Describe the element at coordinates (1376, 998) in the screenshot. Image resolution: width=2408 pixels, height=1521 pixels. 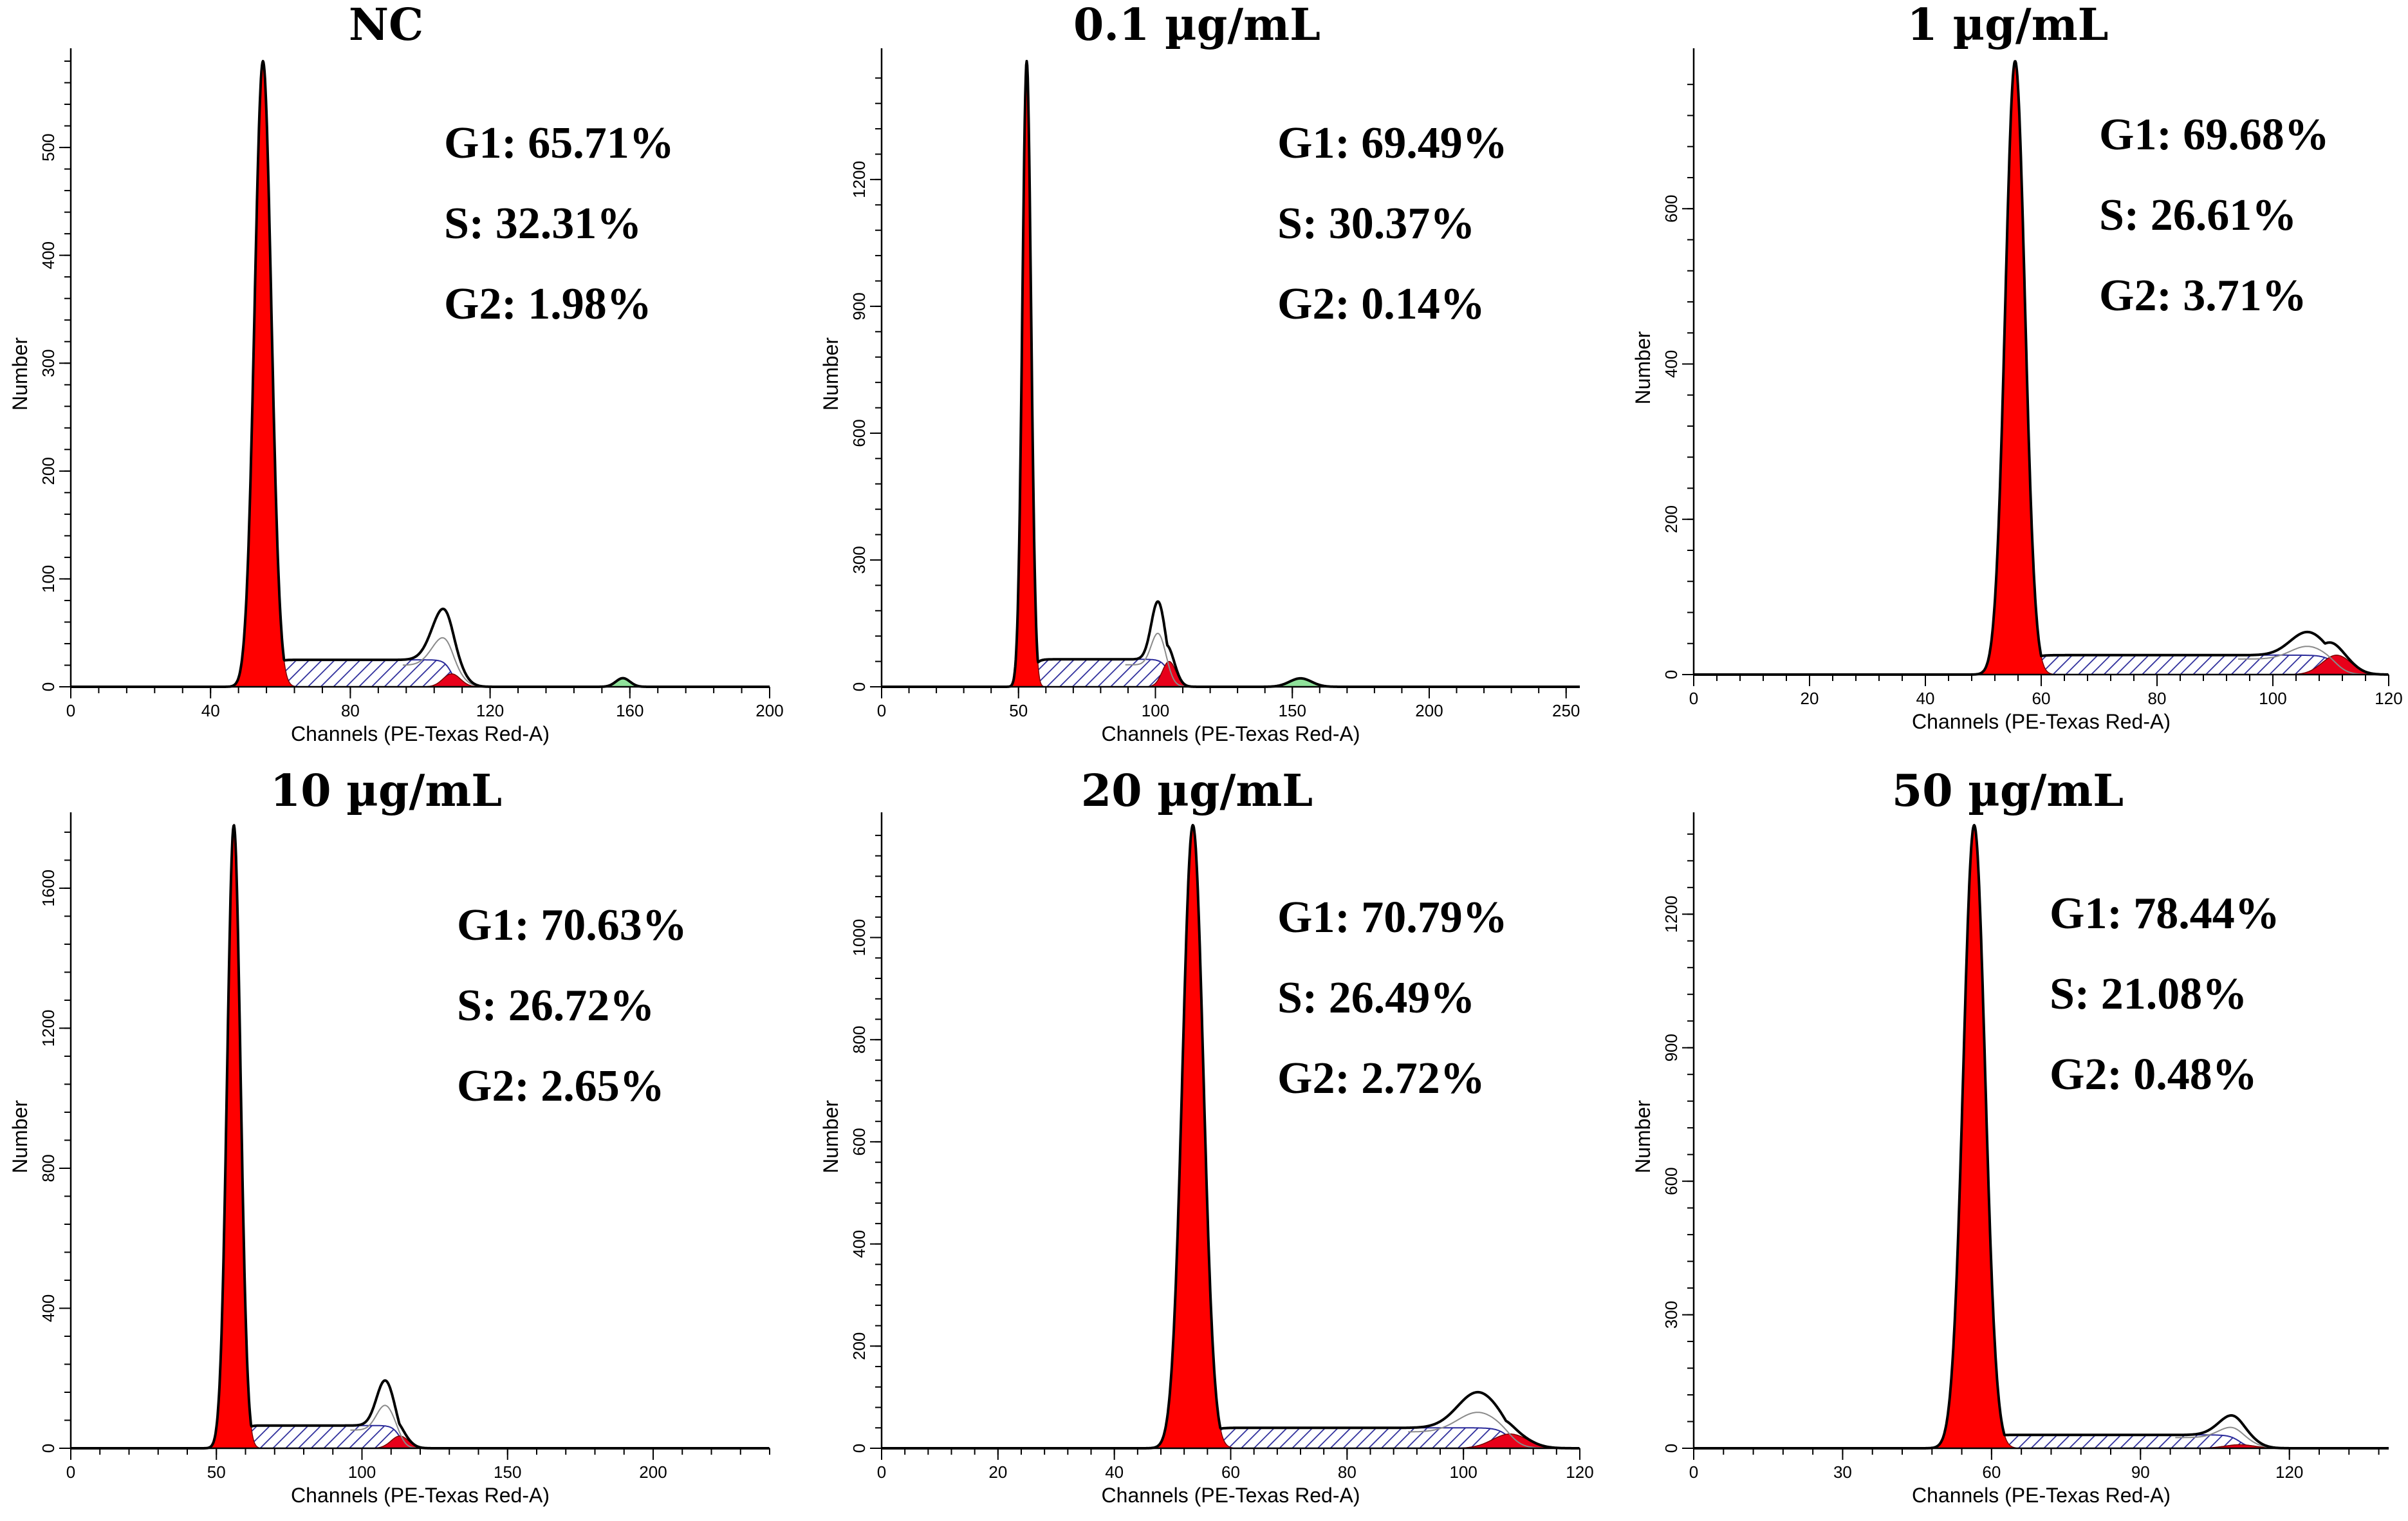
I see `stat-s: S: 26.49%` at that location.